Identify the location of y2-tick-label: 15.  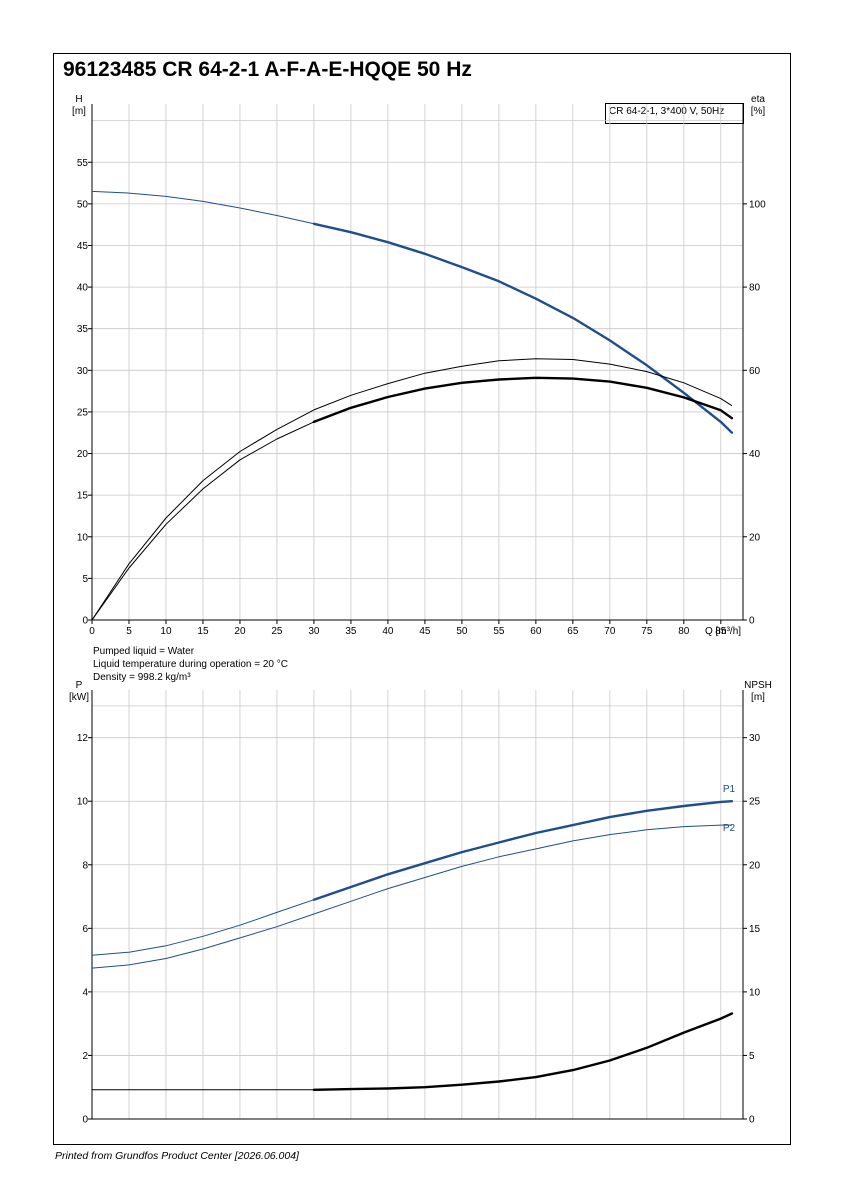
(755, 929).